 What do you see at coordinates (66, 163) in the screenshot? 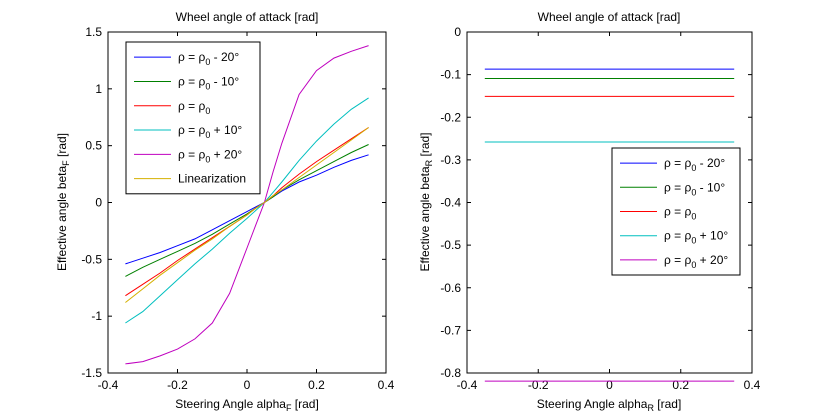
I see `left-y-axis-label-sub: F` at bounding box center [66, 163].